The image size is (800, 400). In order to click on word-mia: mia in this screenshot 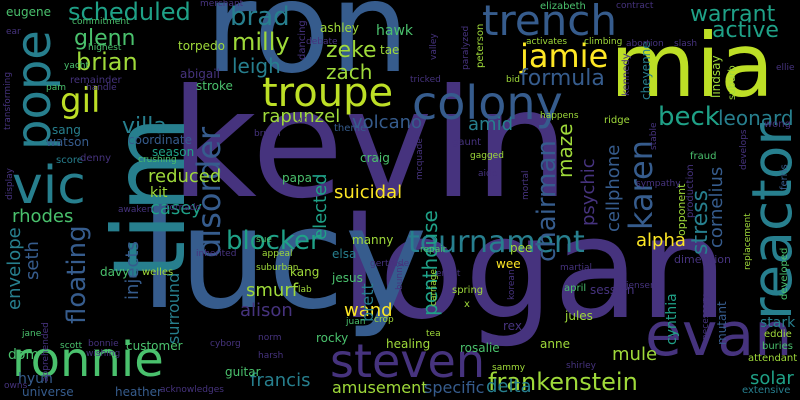, I will do `click(692, 65)`.